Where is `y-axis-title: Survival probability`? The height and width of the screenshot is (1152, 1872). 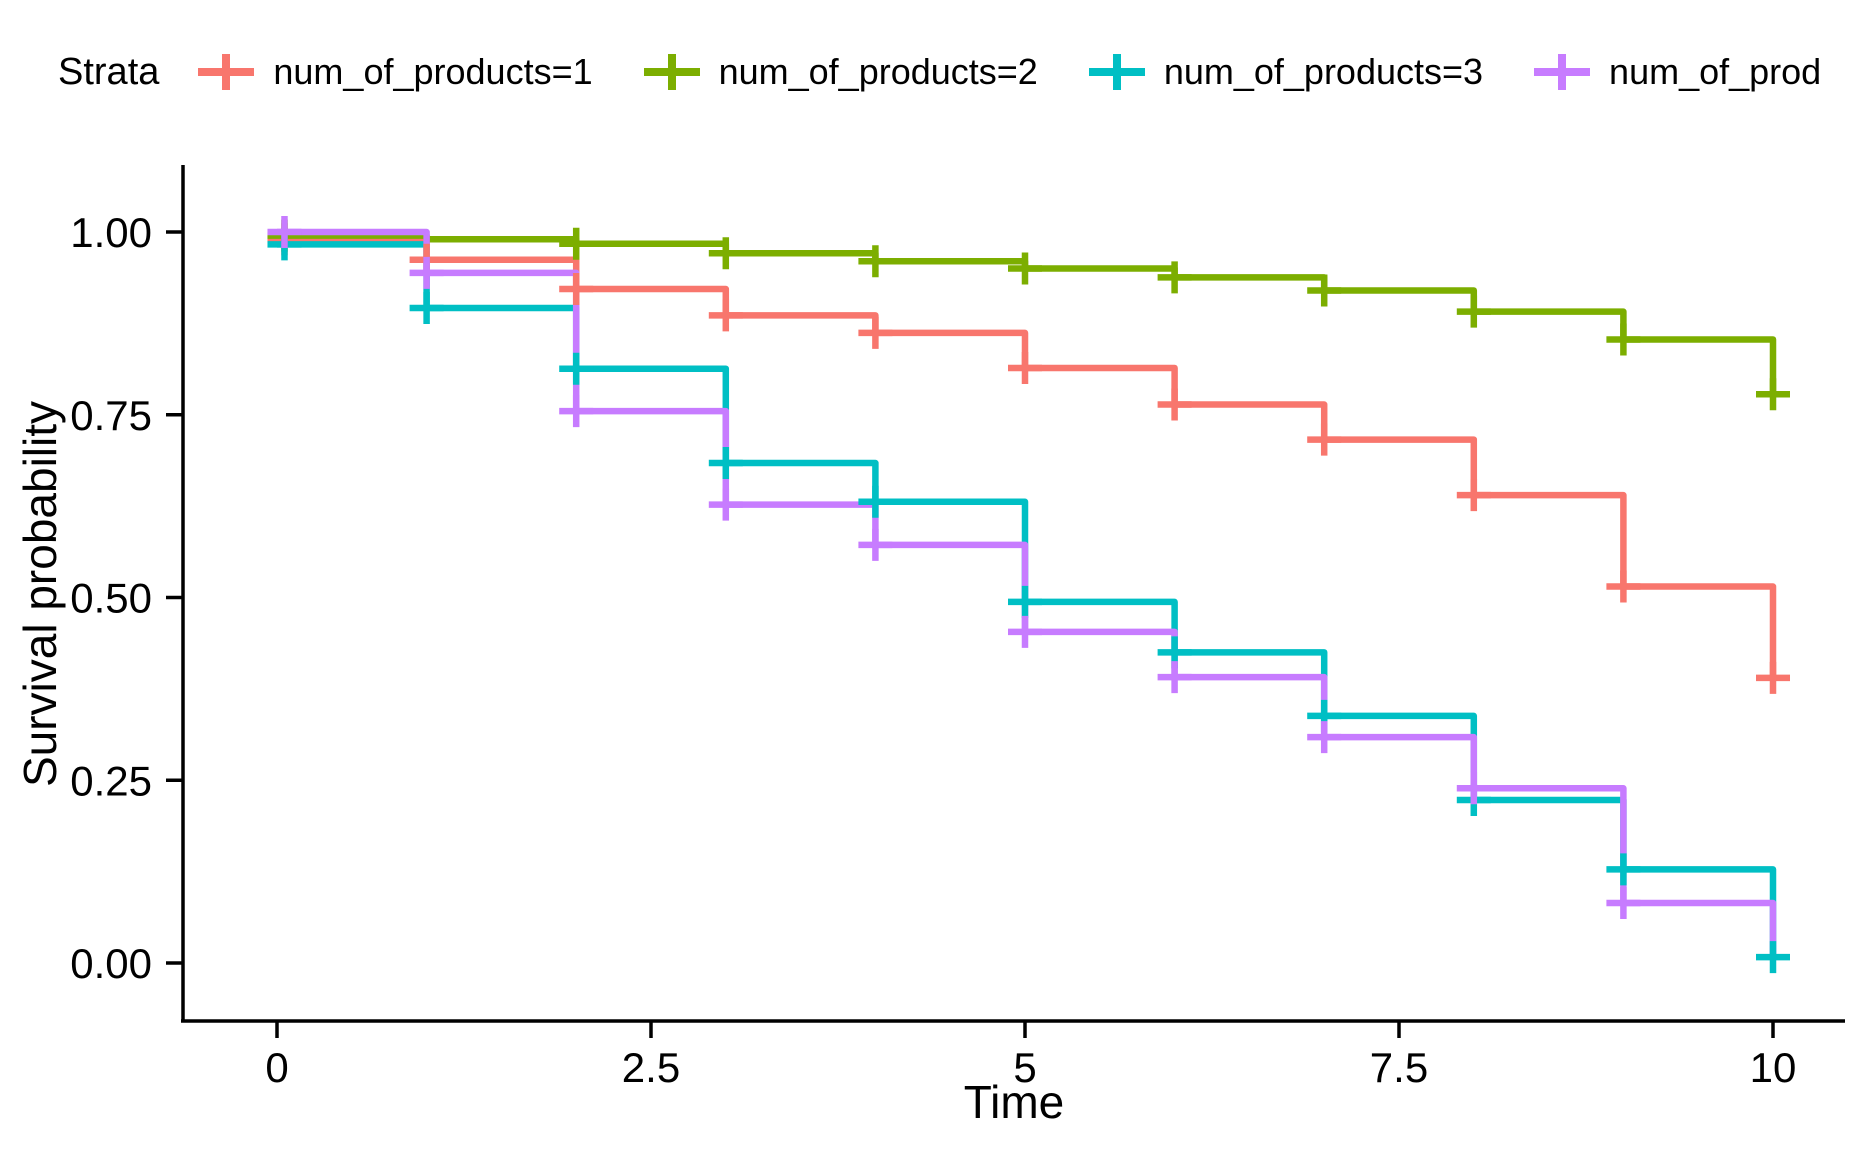
y-axis-title: Survival probability is located at coordinates (40, 594).